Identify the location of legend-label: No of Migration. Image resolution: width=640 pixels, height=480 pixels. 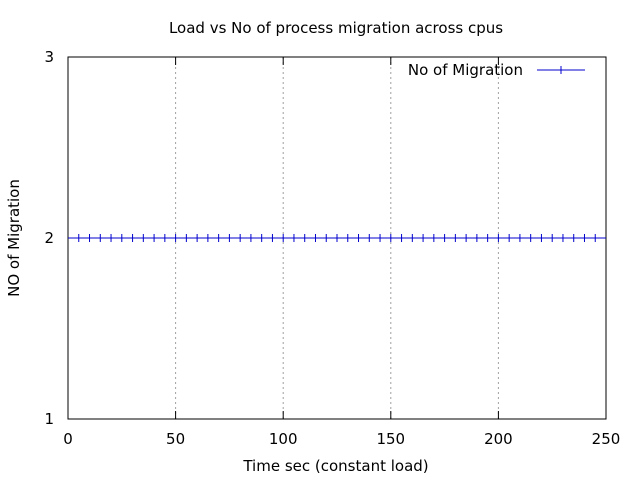
(465, 70).